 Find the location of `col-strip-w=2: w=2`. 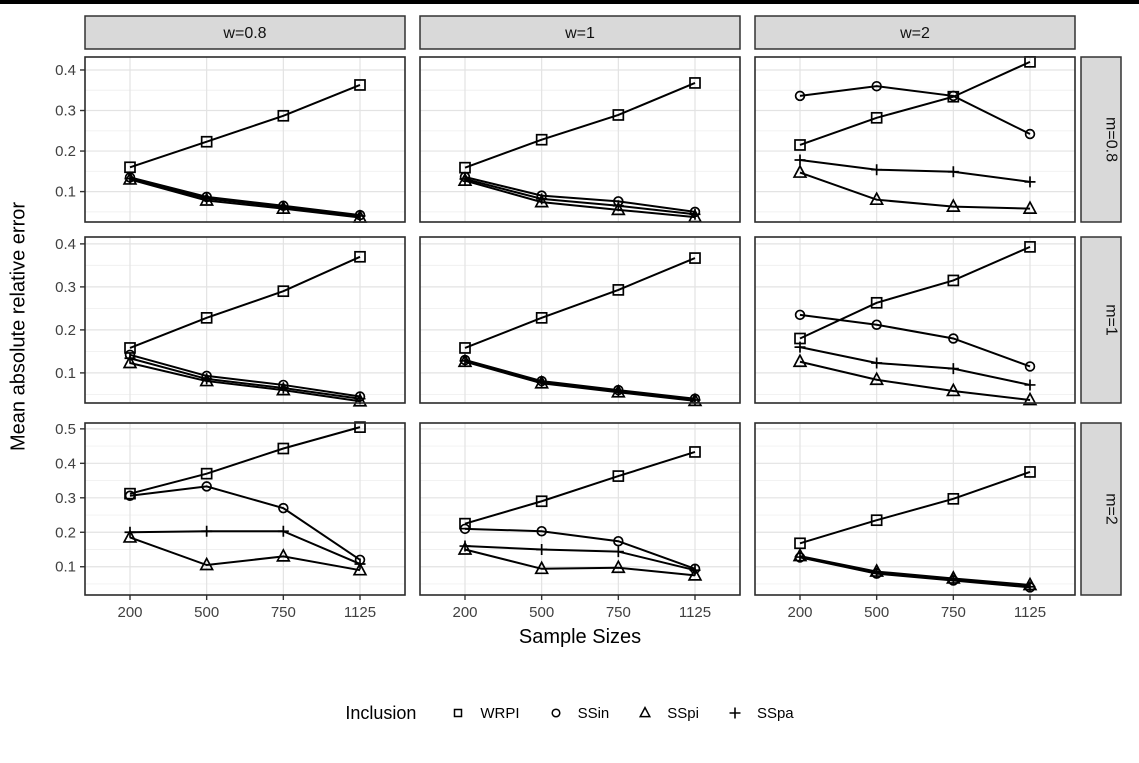

col-strip-w=2: w=2 is located at coordinates (915, 32).